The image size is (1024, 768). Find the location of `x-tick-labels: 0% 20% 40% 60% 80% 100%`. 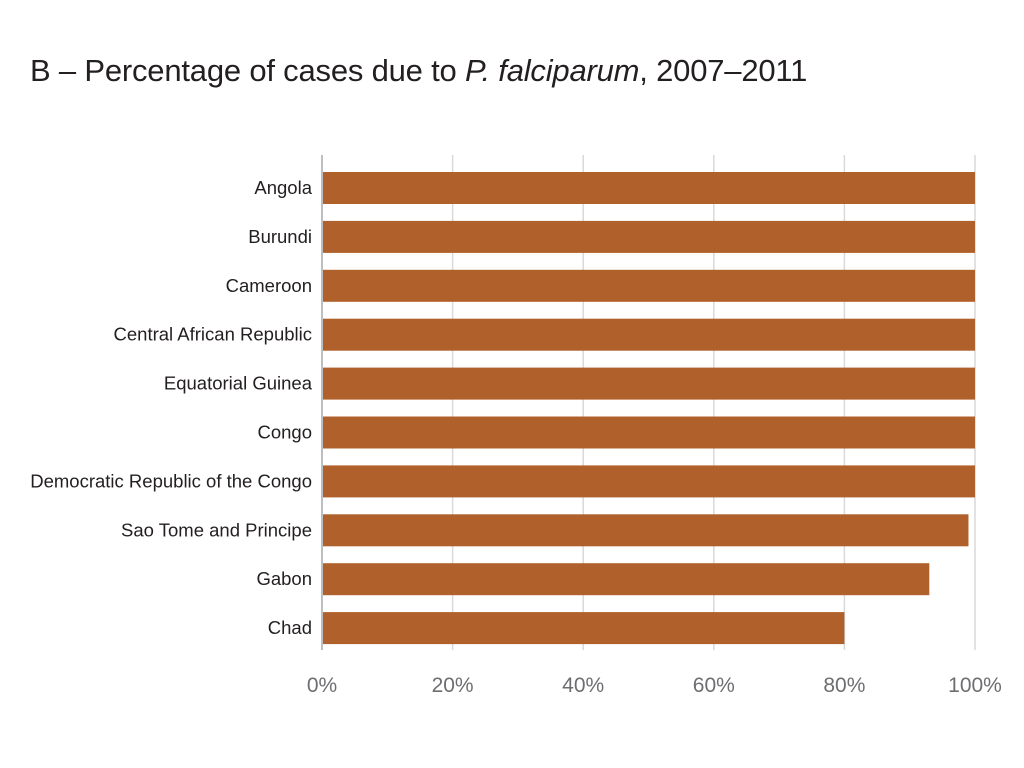

x-tick-labels: 0% 20% 40% 60% 80% 100% is located at coordinates (654, 685).